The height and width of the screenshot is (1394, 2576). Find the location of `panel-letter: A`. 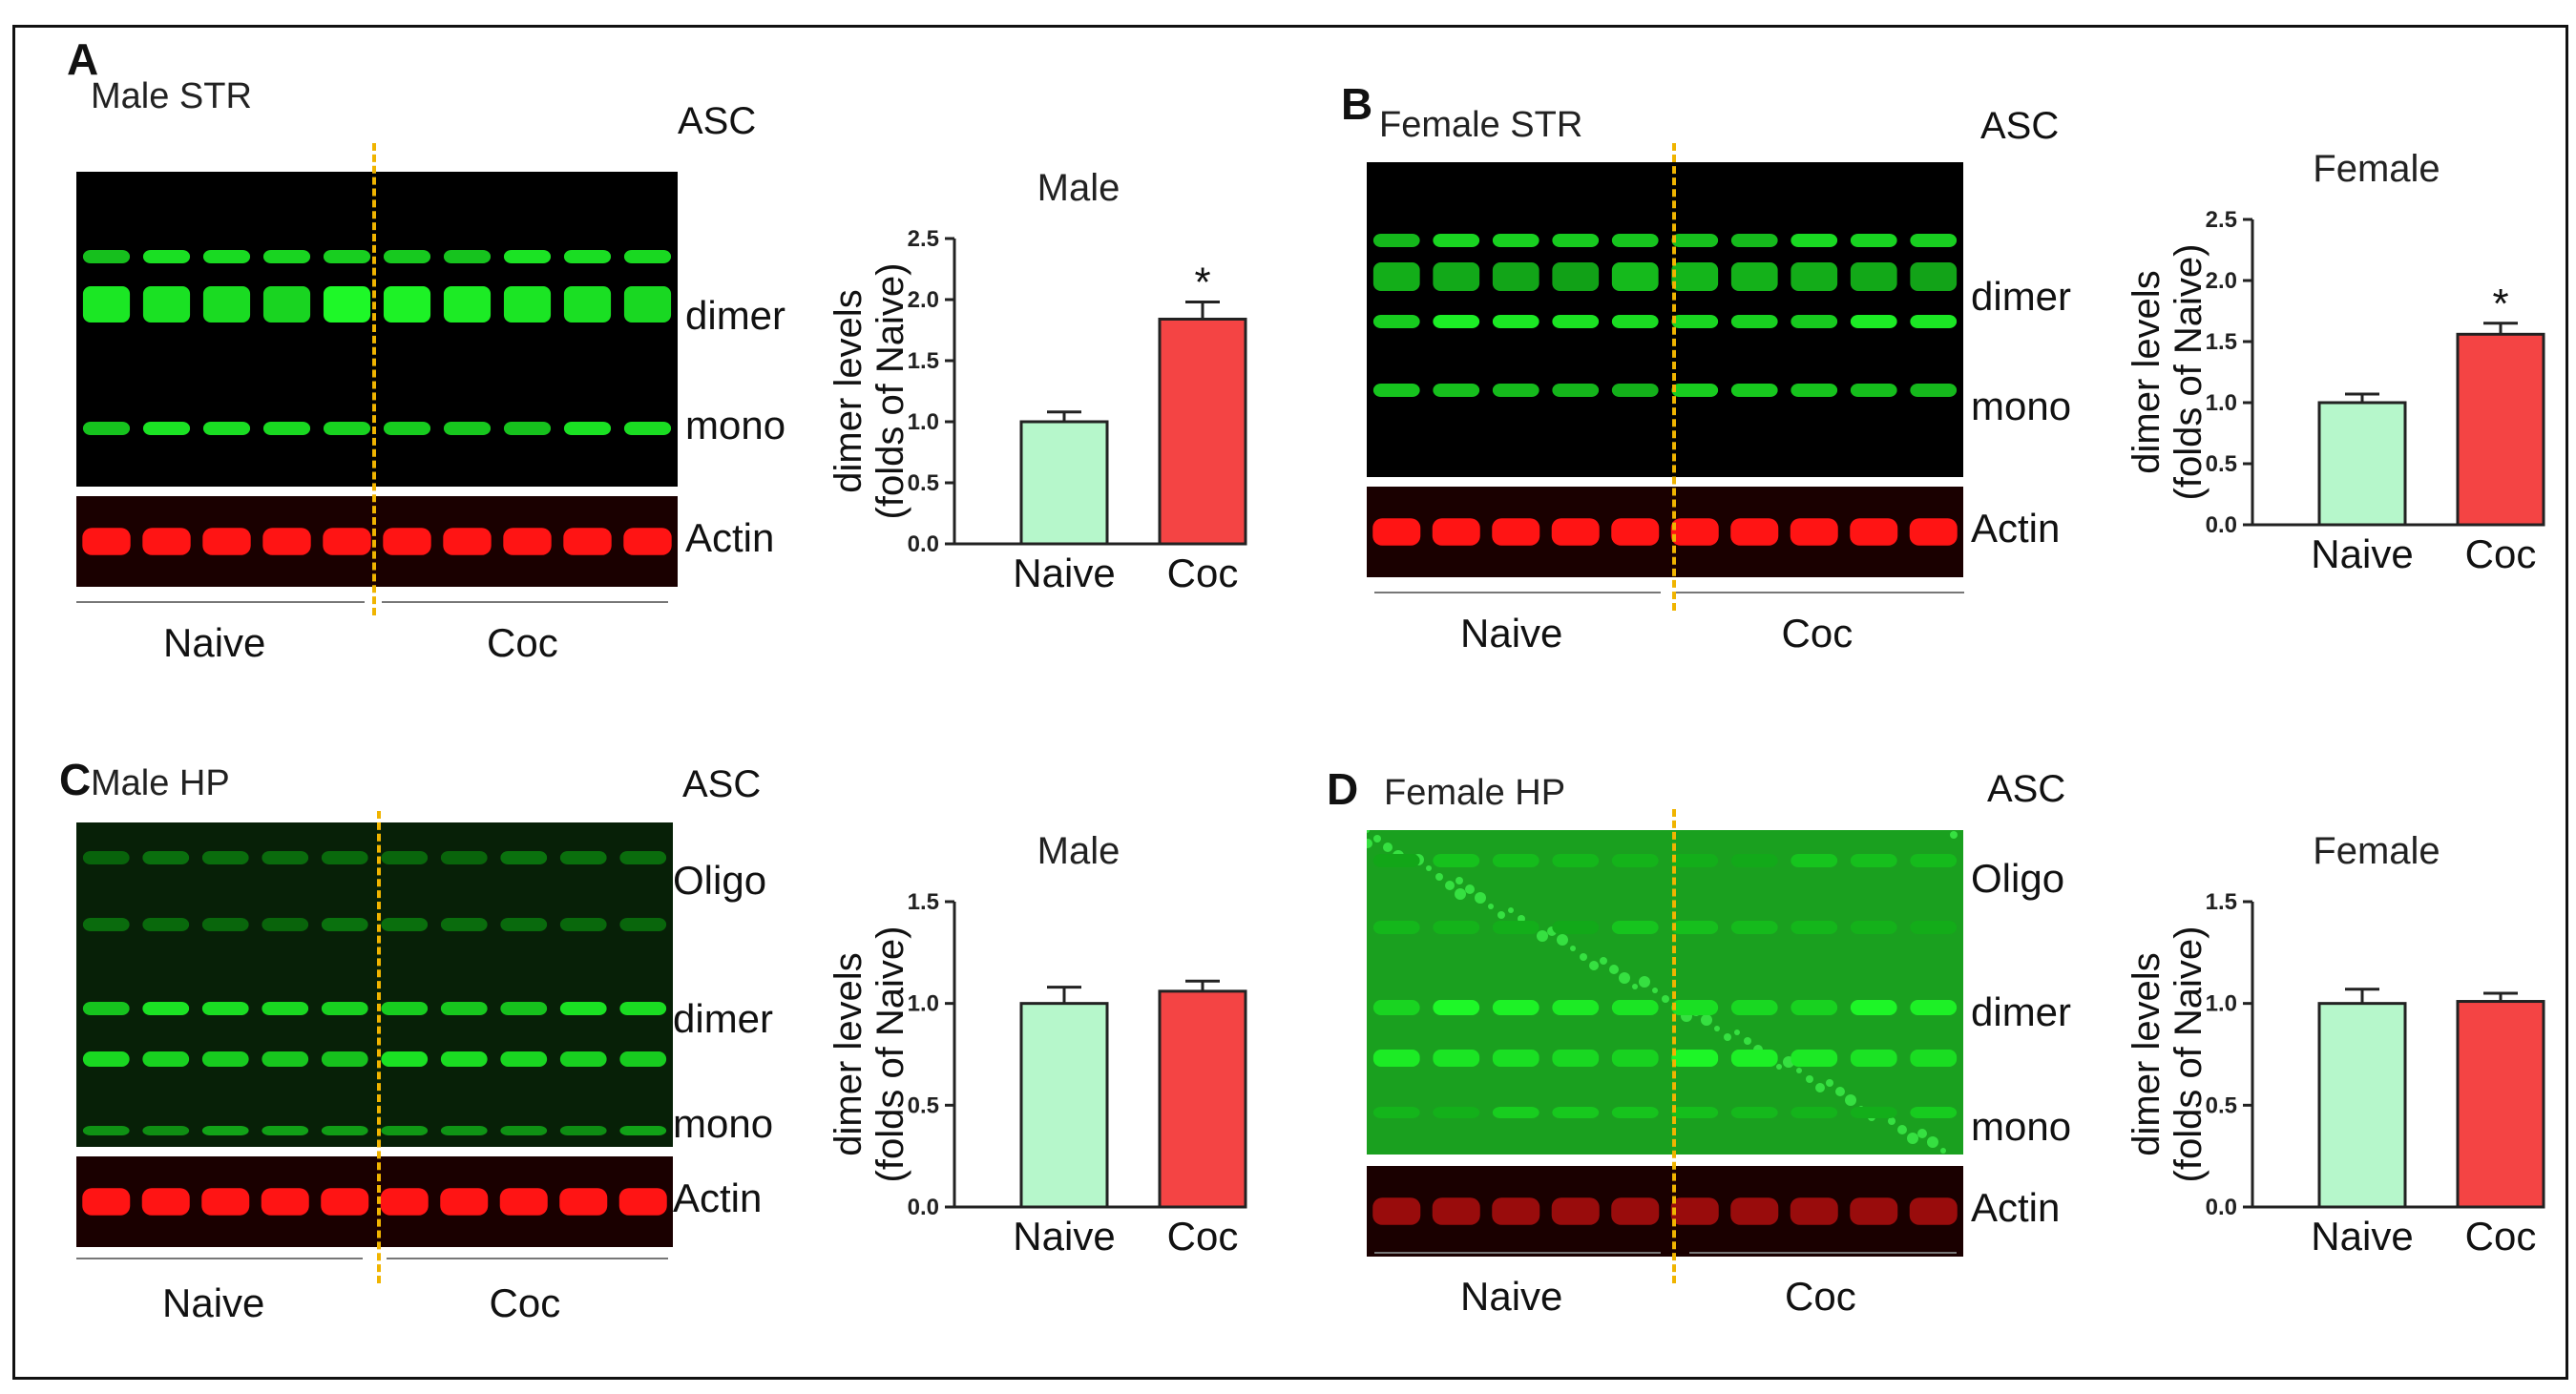

panel-letter: A is located at coordinates (83, 59).